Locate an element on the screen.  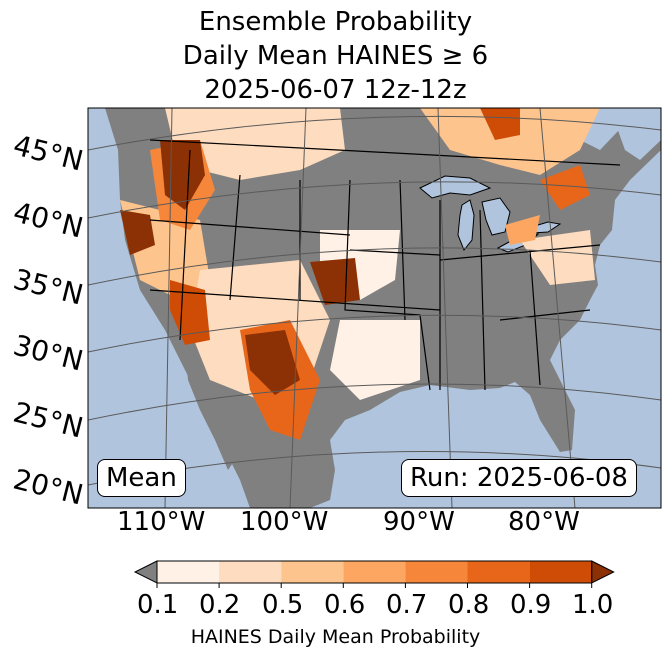
colorbar is located at coordinates (374, 574).